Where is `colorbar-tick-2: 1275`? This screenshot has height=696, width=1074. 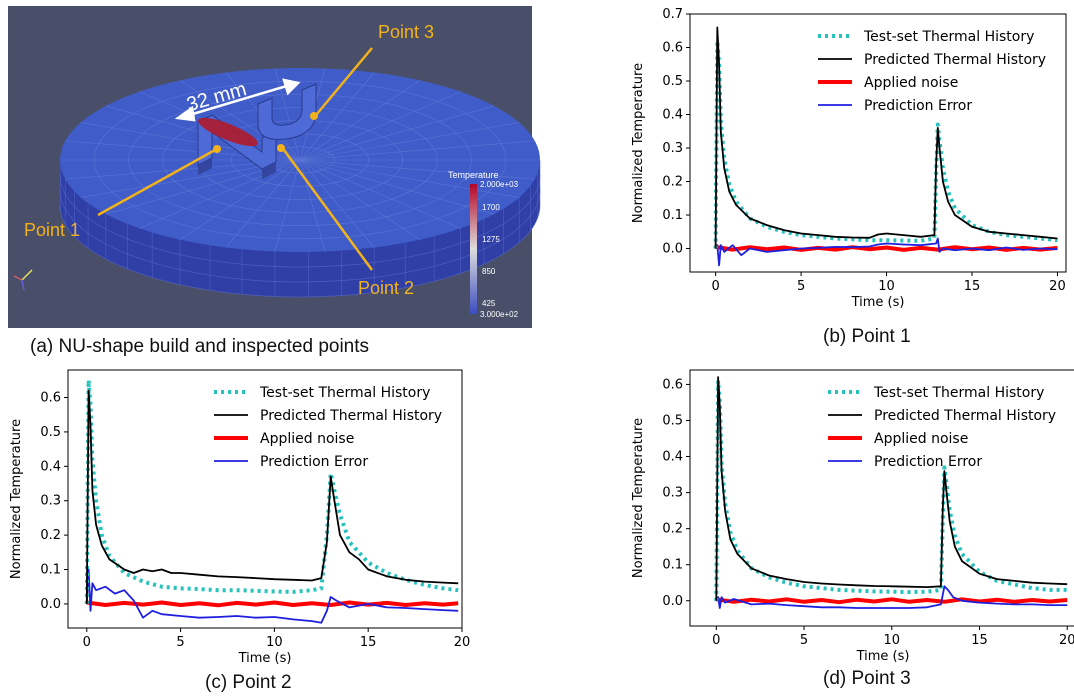 colorbar-tick-2: 1275 is located at coordinates (491, 239).